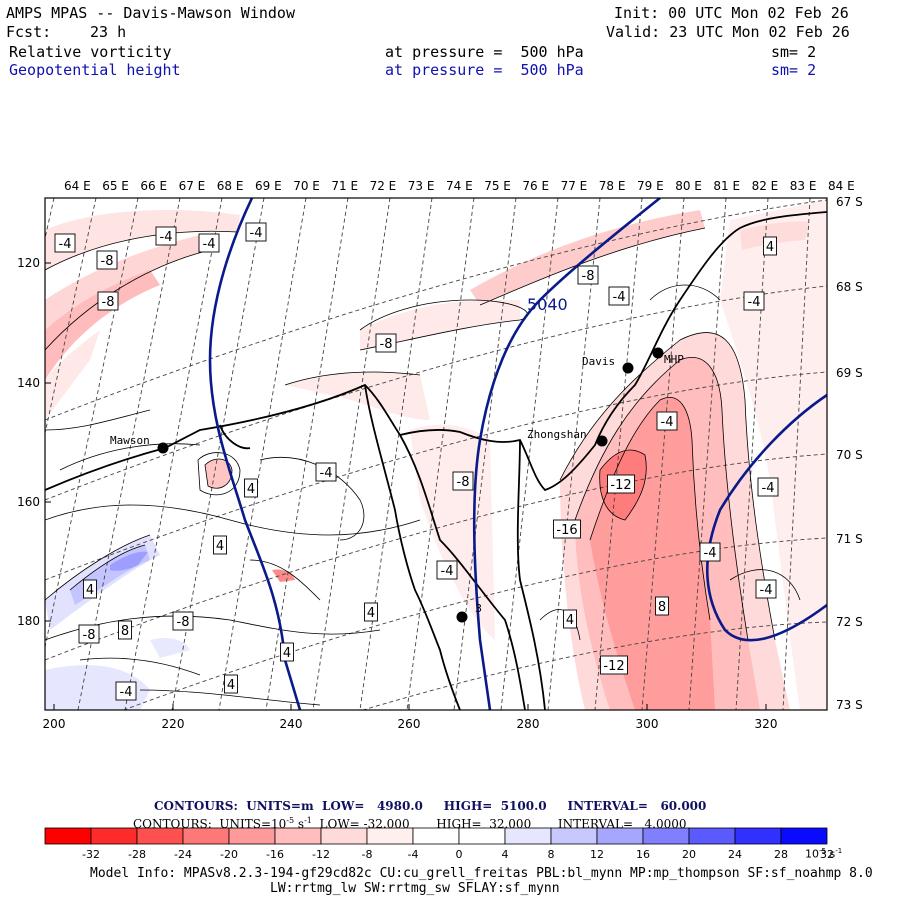 The height and width of the screenshot is (900, 900). What do you see at coordinates (726, 186) in the screenshot?
I see `lon-label: 81 E` at bounding box center [726, 186].